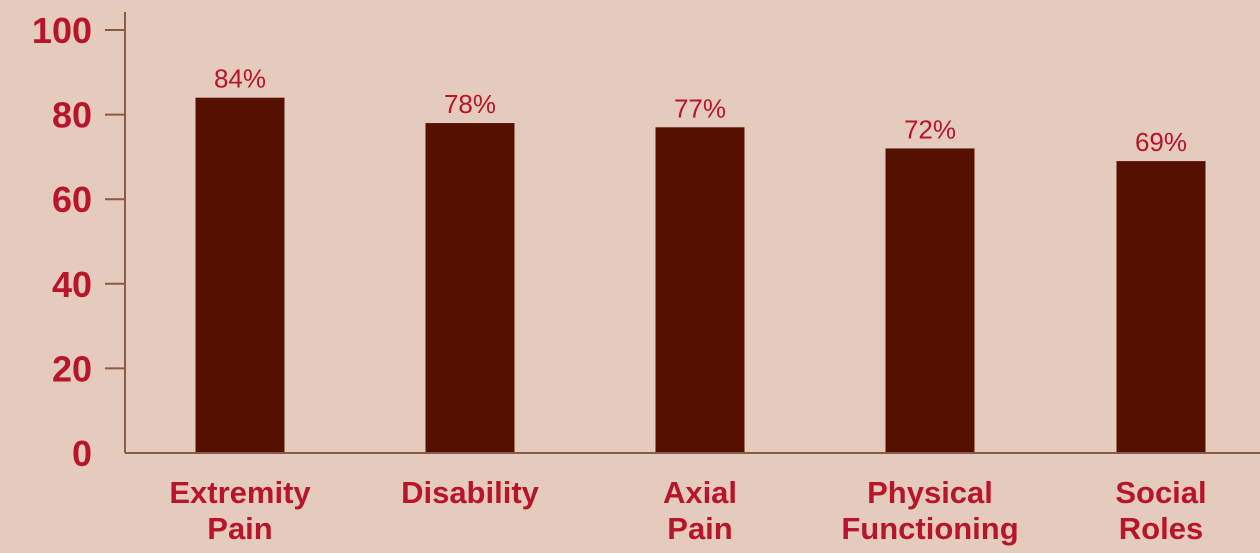 This screenshot has width=1260, height=553. What do you see at coordinates (82, 453) in the screenshot?
I see `y-tick-label: 0` at bounding box center [82, 453].